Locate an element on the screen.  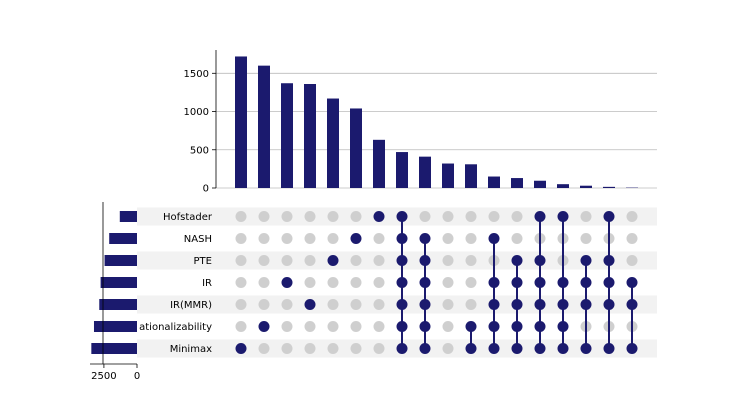
set-size-tick-label: 2500 is located at coordinates (103, 376).